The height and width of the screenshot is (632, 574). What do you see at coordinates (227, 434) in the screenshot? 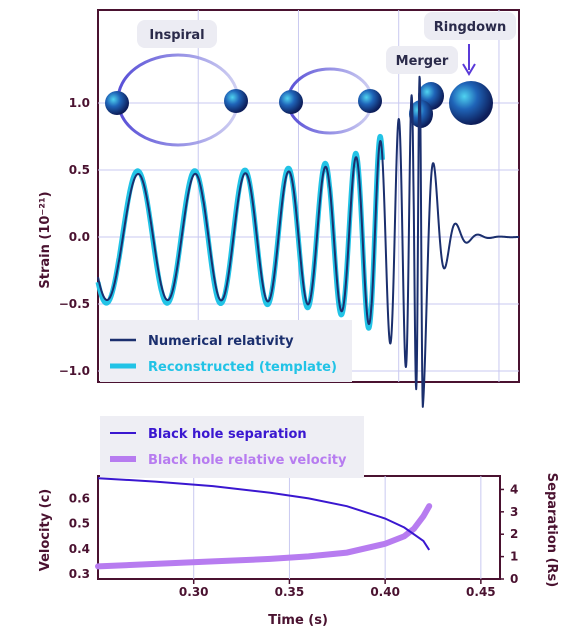
I see `separation-legend-label: Black hole separation` at bounding box center [227, 434].